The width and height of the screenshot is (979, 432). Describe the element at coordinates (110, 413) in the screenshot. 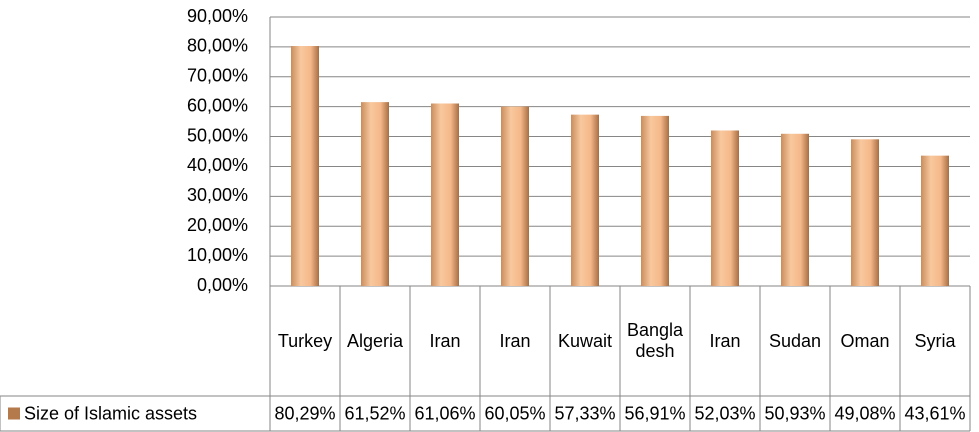

I see `legend-label: Size of Islamic assets` at that location.